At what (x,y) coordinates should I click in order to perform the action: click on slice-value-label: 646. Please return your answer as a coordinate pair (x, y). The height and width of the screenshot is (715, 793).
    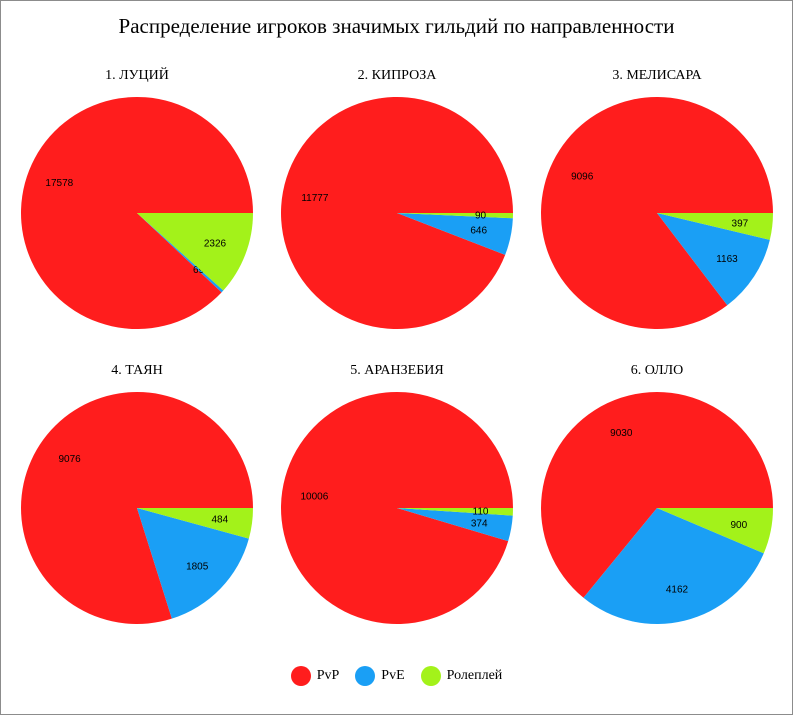
    Looking at the image, I should click on (478, 231).